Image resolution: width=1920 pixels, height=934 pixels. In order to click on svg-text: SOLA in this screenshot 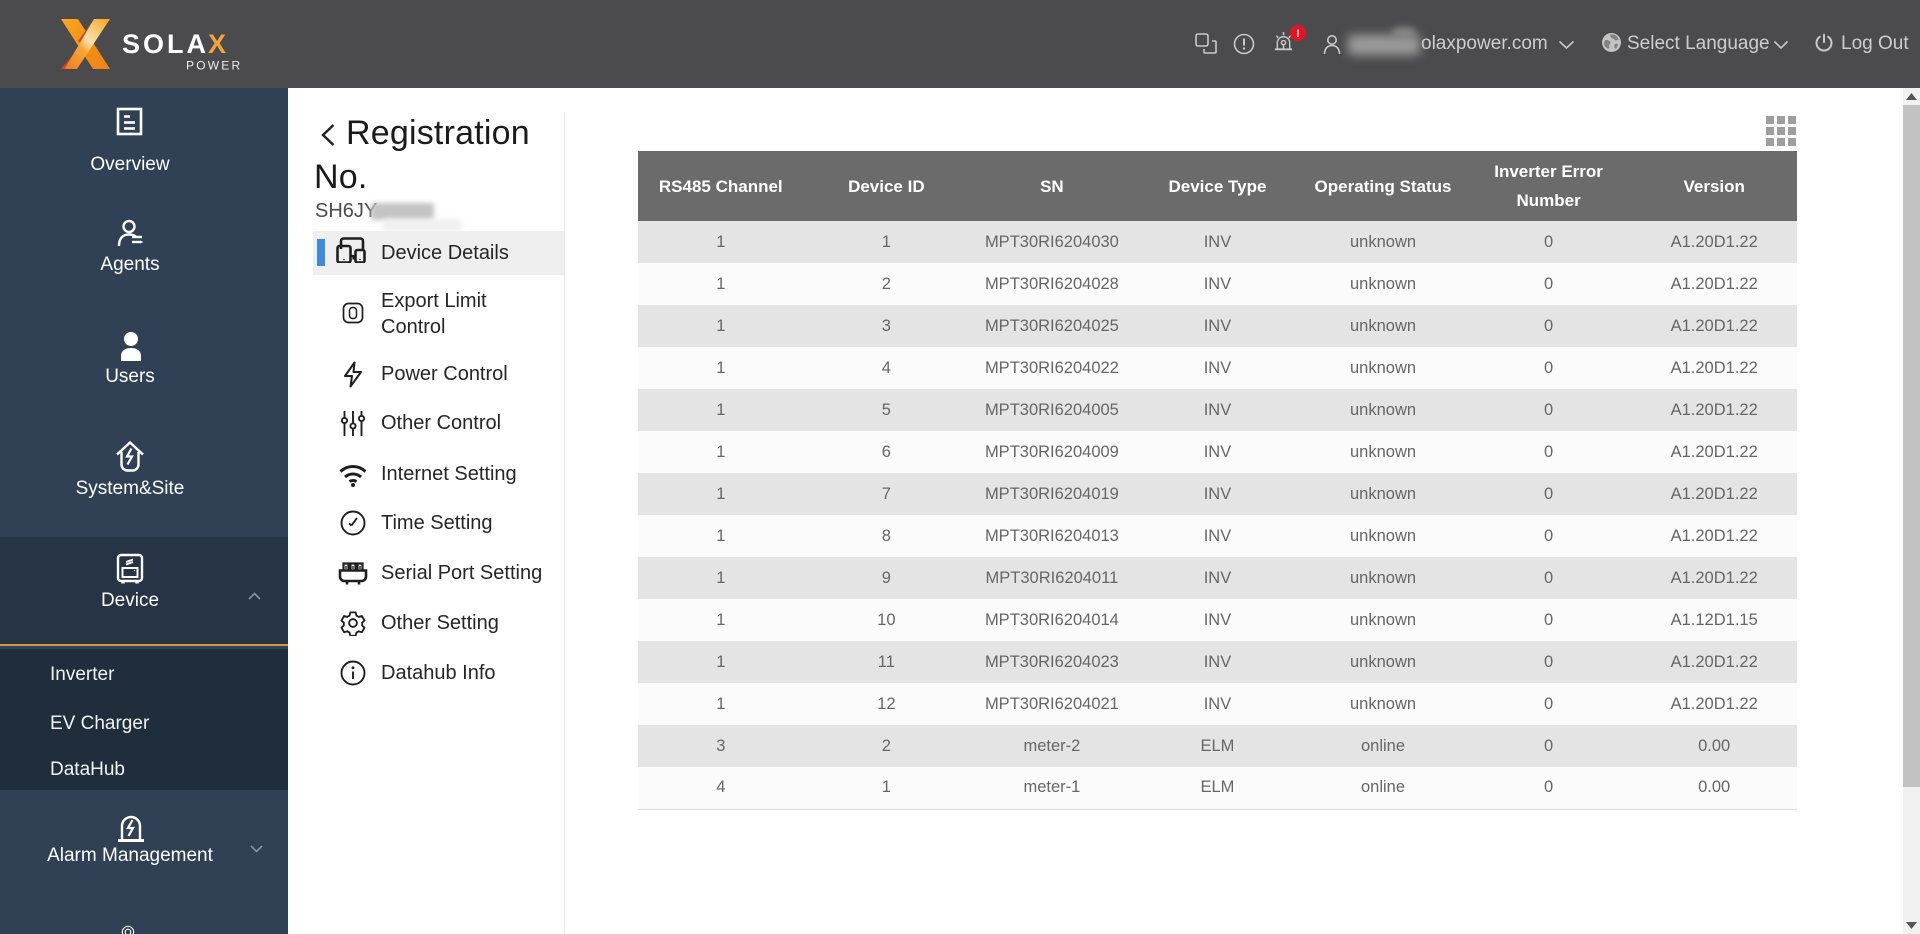, I will do `click(165, 44)`.